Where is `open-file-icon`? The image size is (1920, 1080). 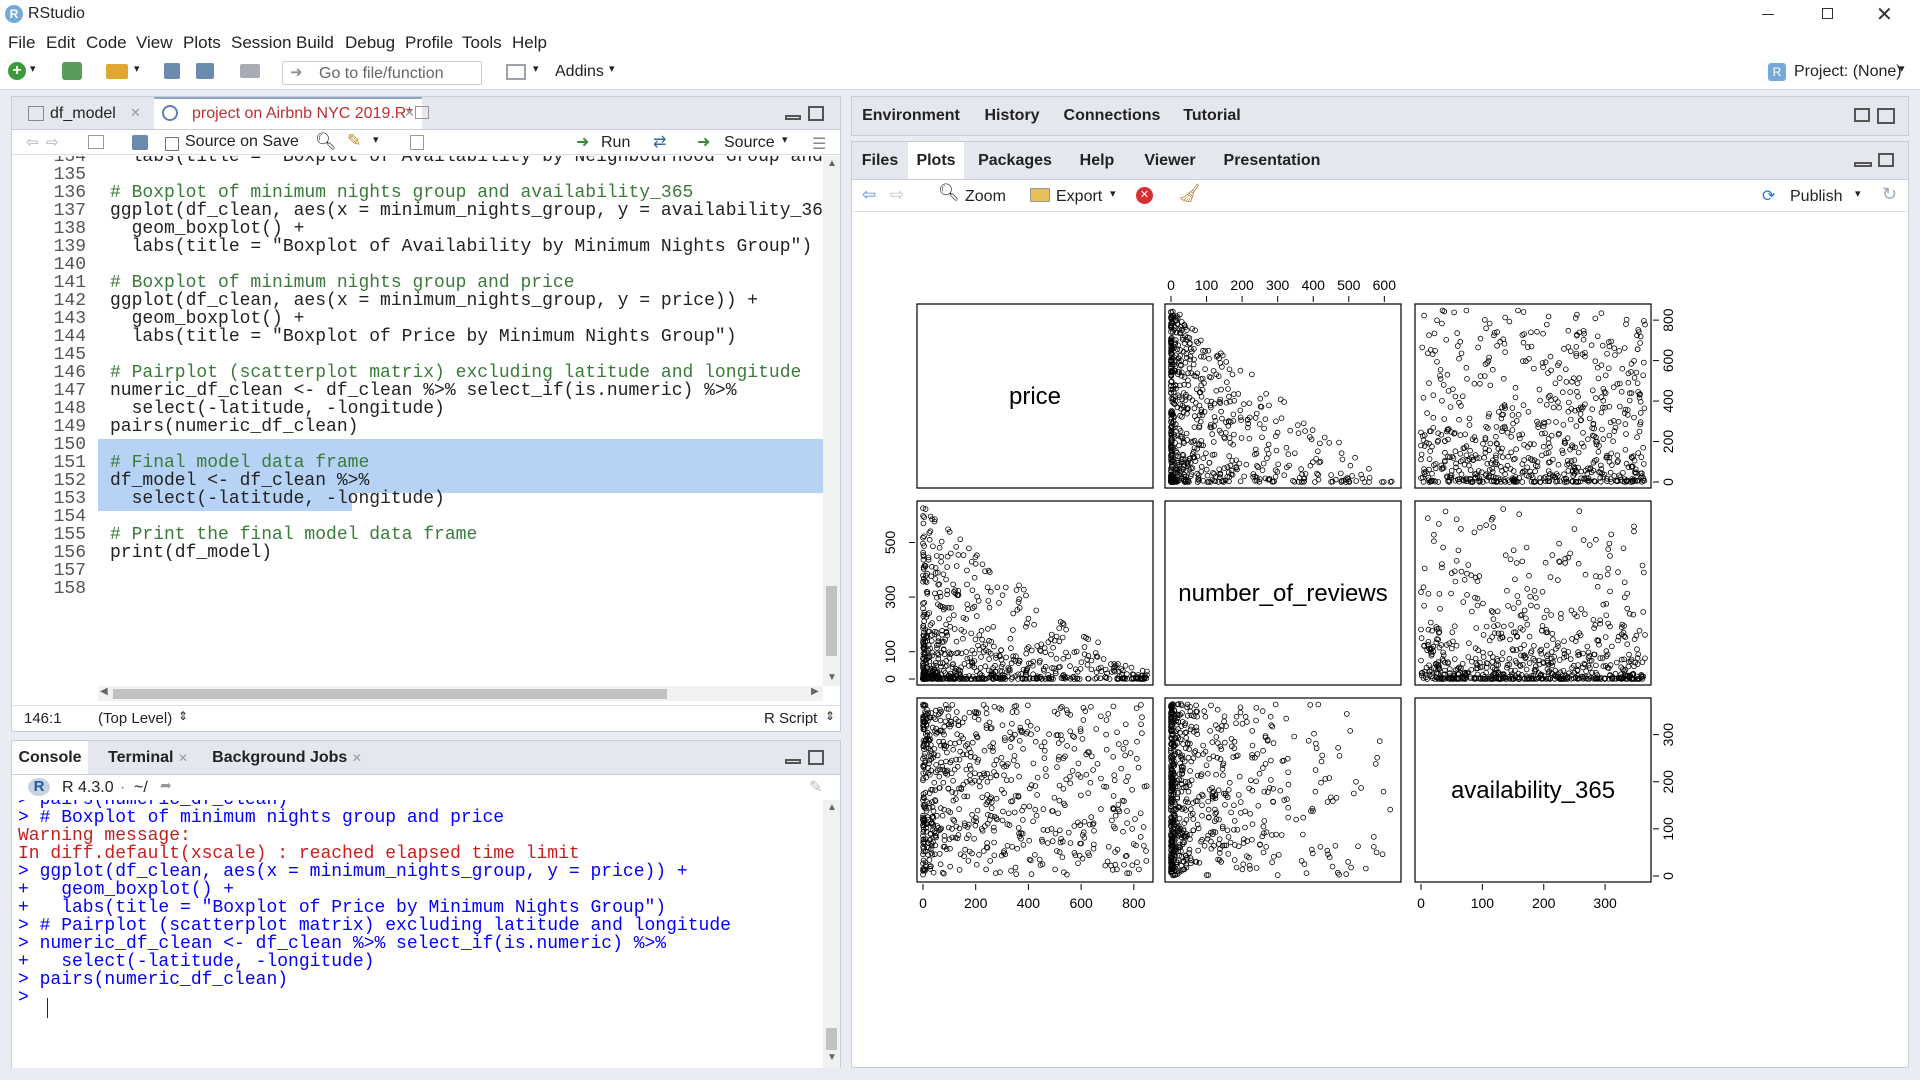
open-file-icon is located at coordinates (117, 71).